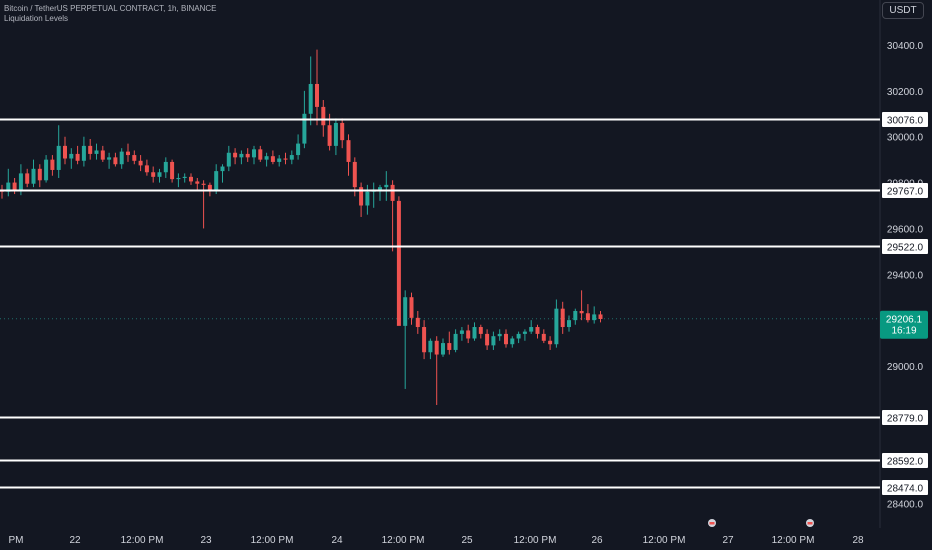 This screenshot has width=932, height=550. What do you see at coordinates (36, 18) in the screenshot?
I see `indicator-label: Liquidation Levels` at bounding box center [36, 18].